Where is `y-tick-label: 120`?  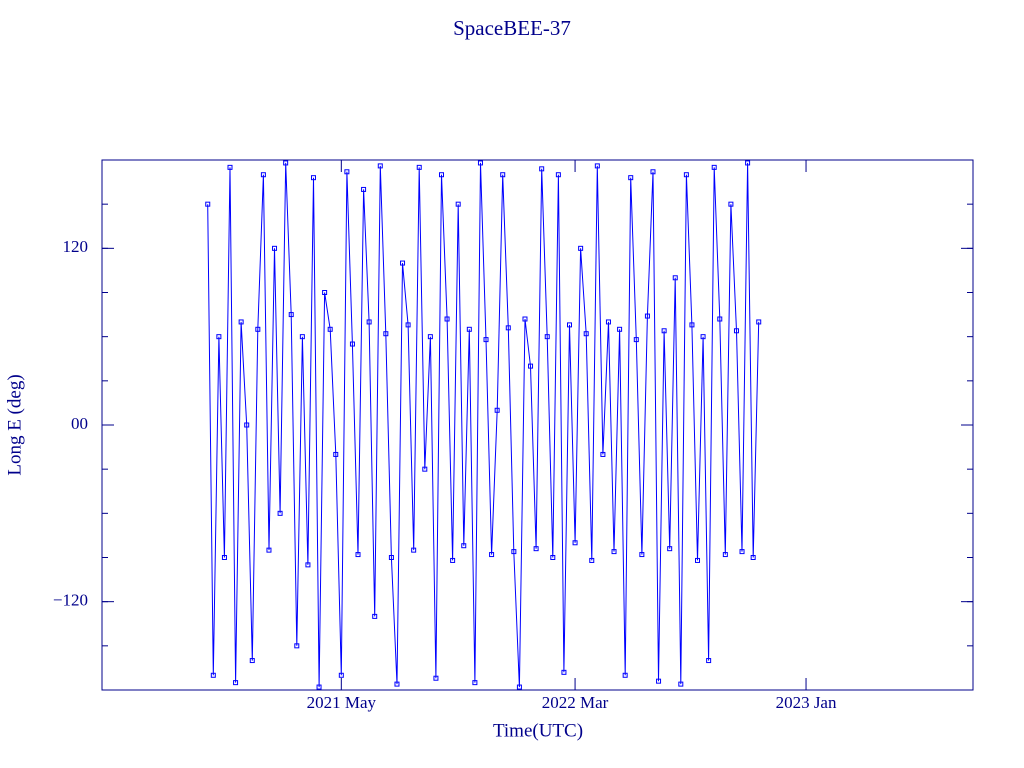
y-tick-label: 120 is located at coordinates (76, 246).